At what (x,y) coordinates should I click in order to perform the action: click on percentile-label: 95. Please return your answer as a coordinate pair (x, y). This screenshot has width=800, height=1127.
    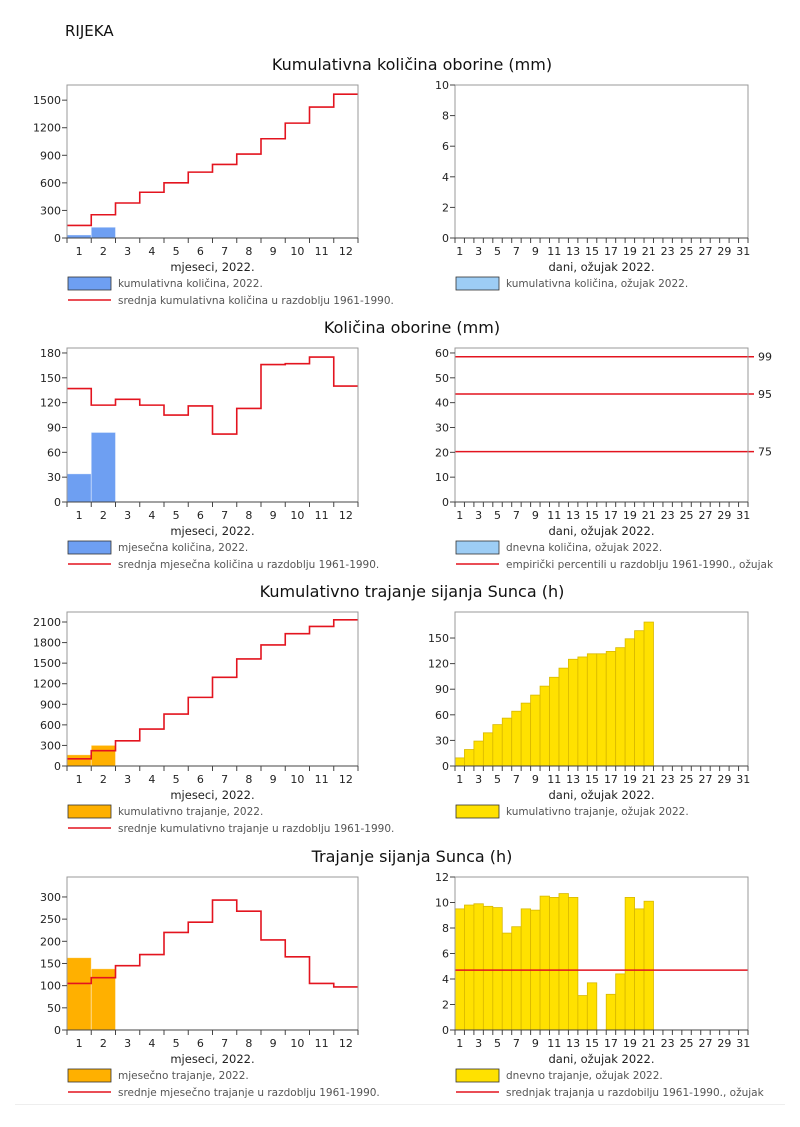
    Looking at the image, I should click on (765, 394).